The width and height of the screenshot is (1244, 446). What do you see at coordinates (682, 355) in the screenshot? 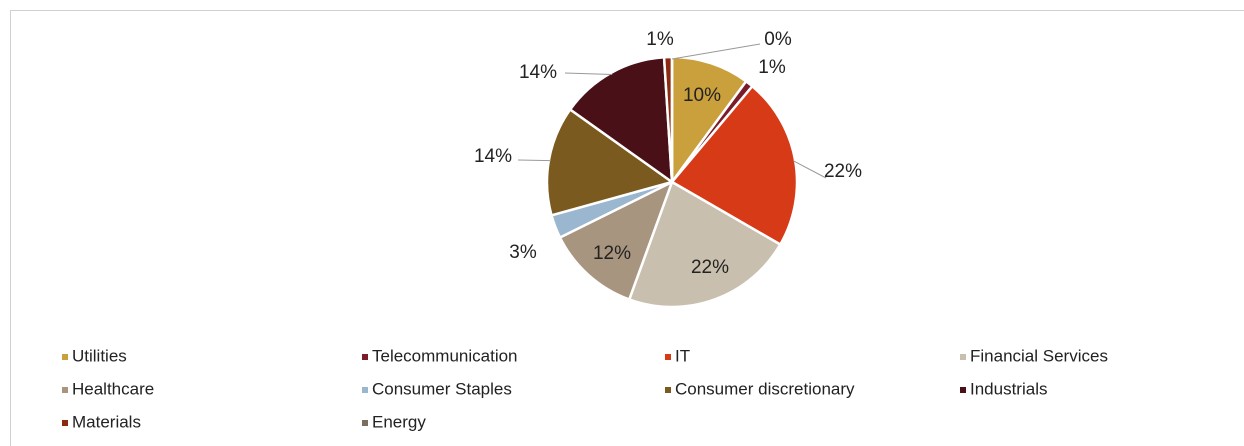
I see `legend-label: IT` at bounding box center [682, 355].